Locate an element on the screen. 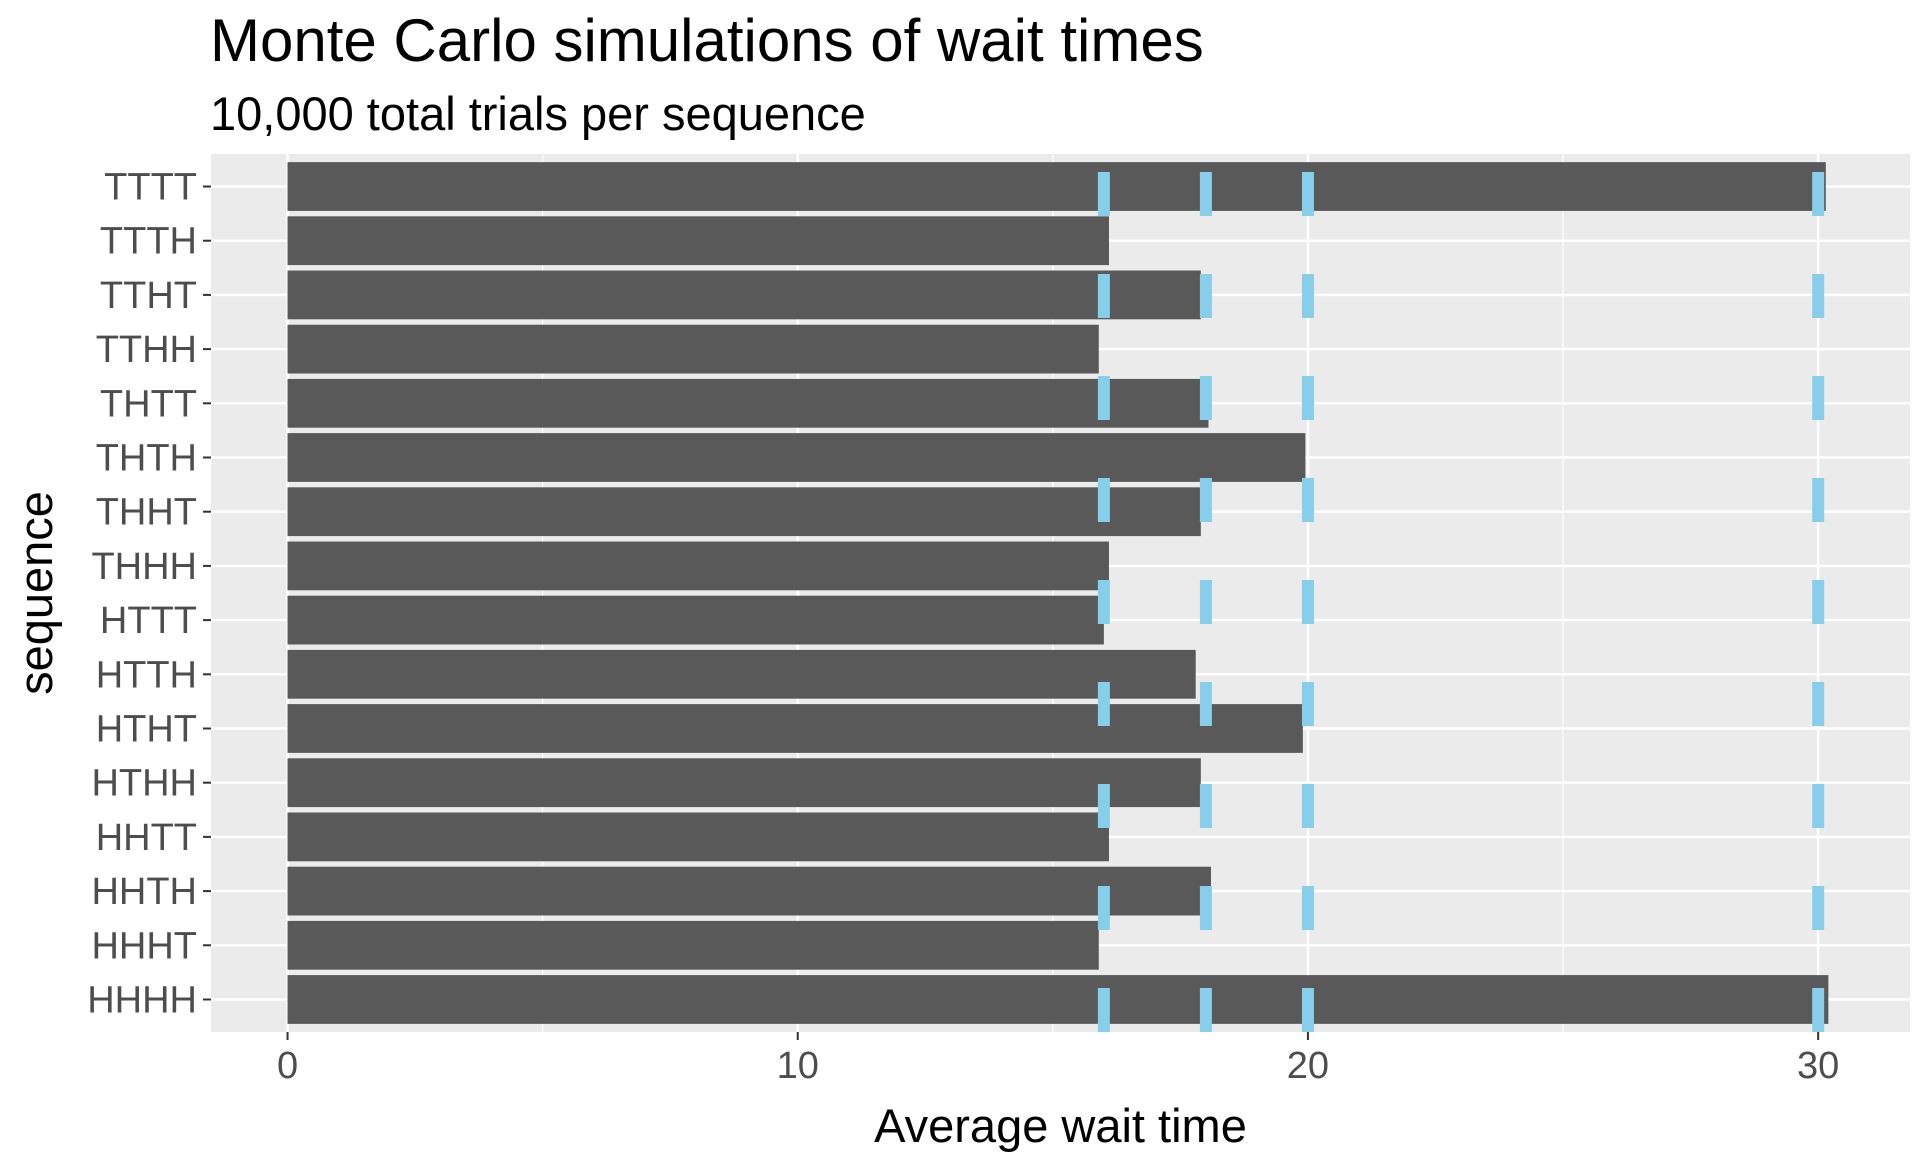 The height and width of the screenshot is (1152, 1920). y-tick-label: TTTT is located at coordinates (150, 188).